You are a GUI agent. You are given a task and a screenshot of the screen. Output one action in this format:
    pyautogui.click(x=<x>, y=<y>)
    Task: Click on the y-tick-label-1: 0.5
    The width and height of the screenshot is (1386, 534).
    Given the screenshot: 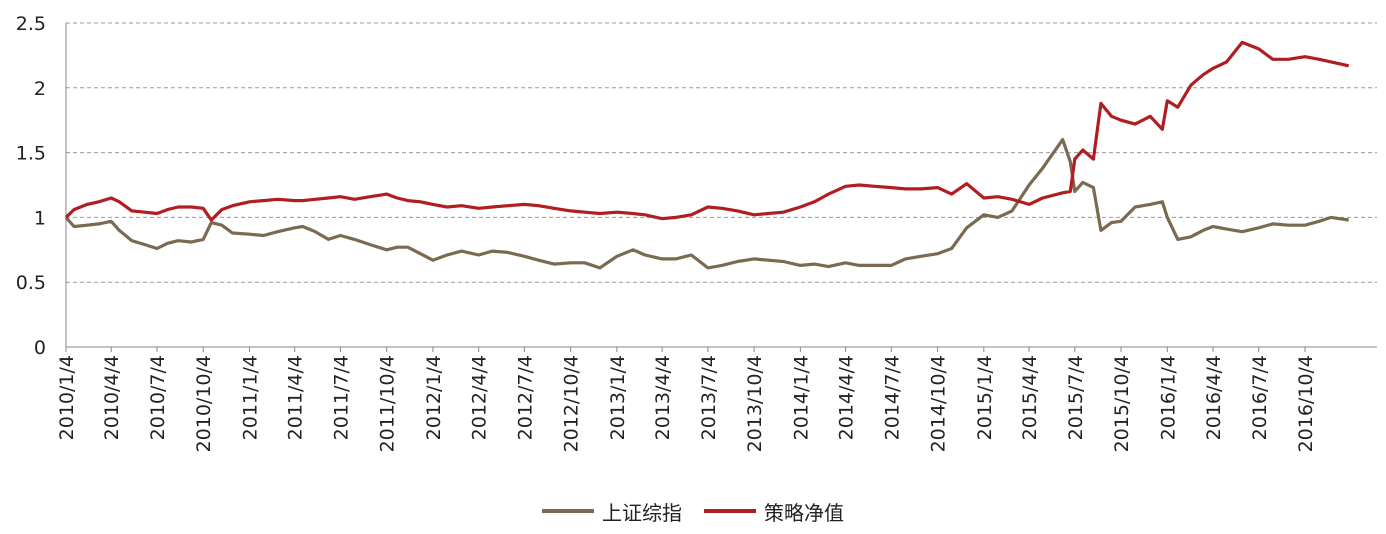 What is the action you would take?
    pyautogui.click(x=31, y=283)
    